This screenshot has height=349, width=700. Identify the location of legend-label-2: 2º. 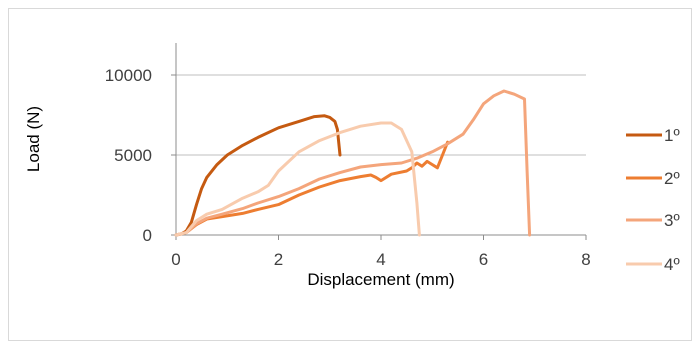
(672, 178).